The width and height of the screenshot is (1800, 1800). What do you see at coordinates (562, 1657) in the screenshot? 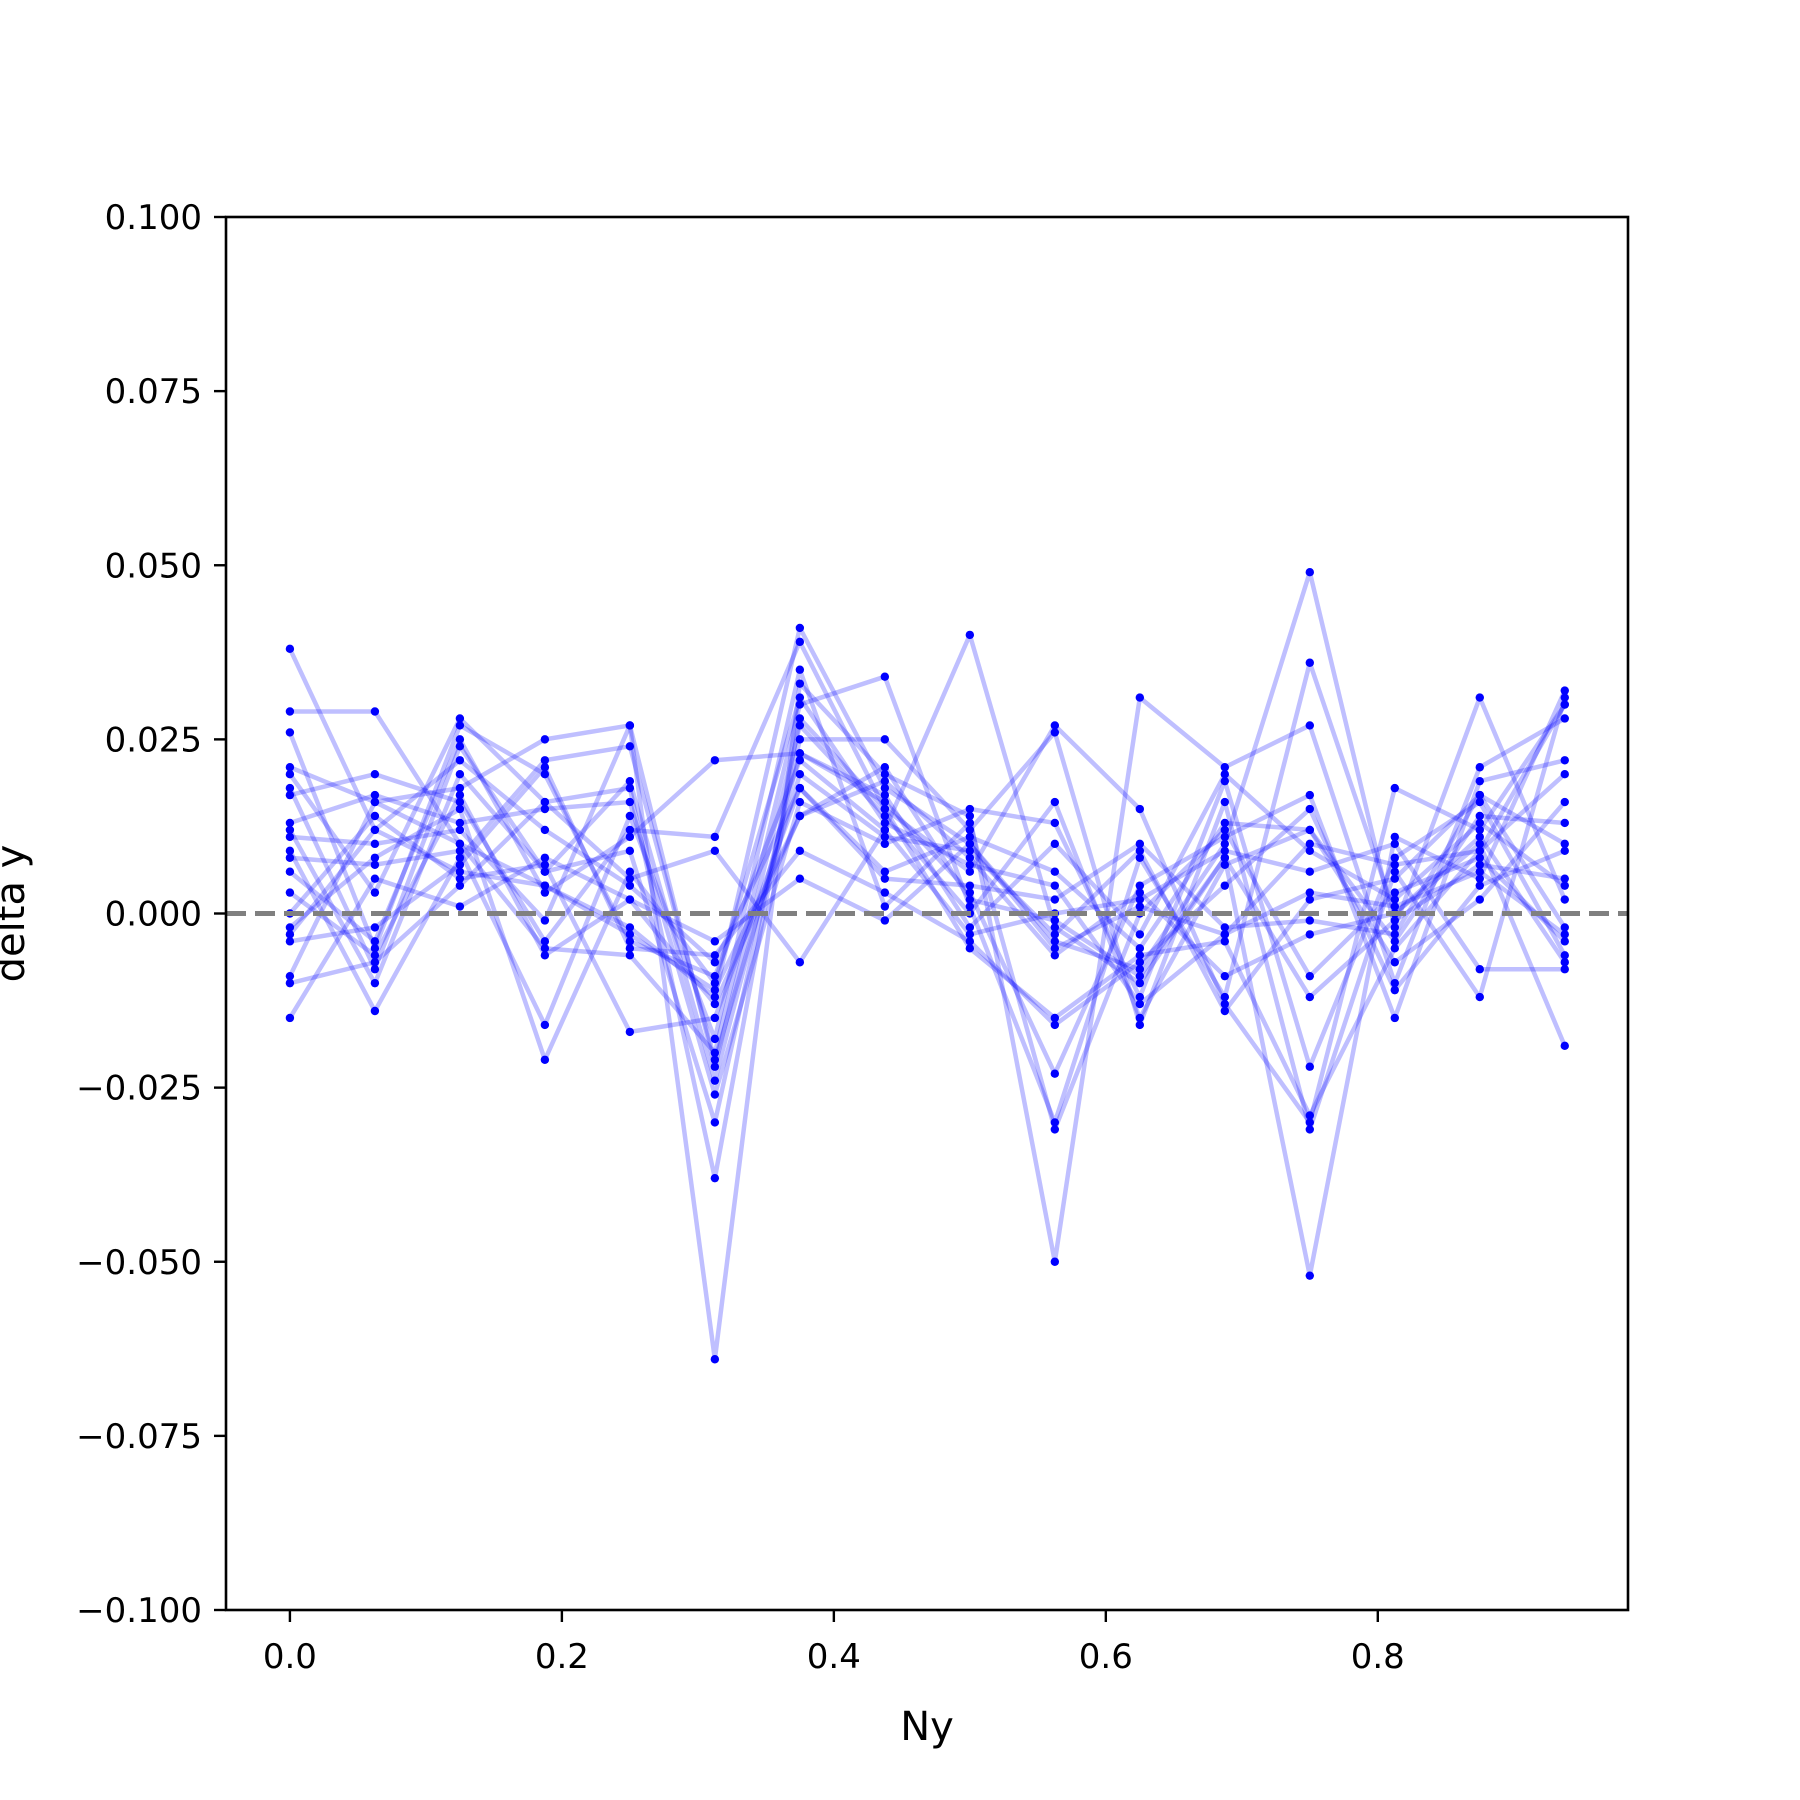
I see `x-tick-label: 0.2` at bounding box center [562, 1657].